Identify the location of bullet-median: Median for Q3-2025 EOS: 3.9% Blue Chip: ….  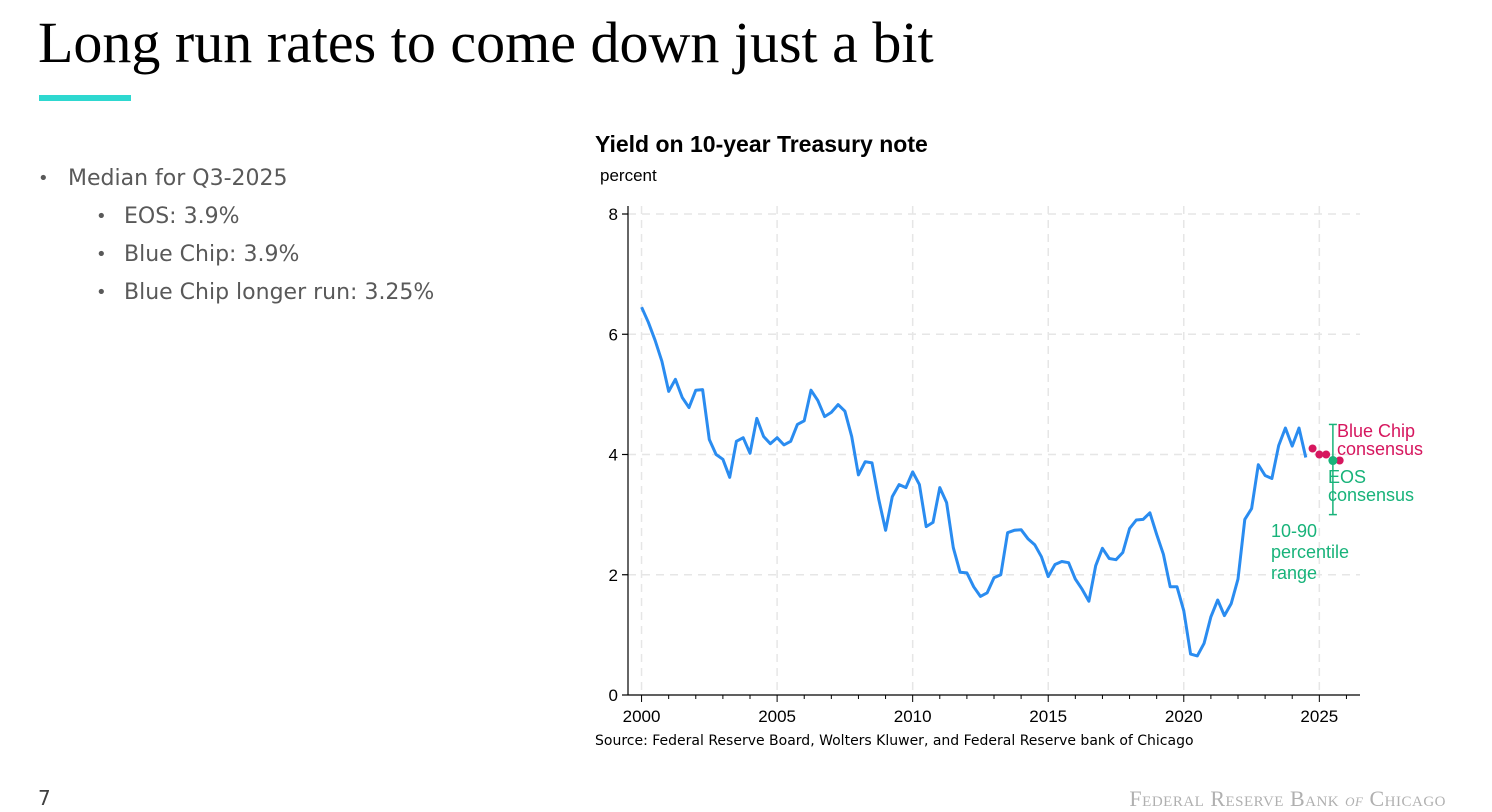
(236, 236).